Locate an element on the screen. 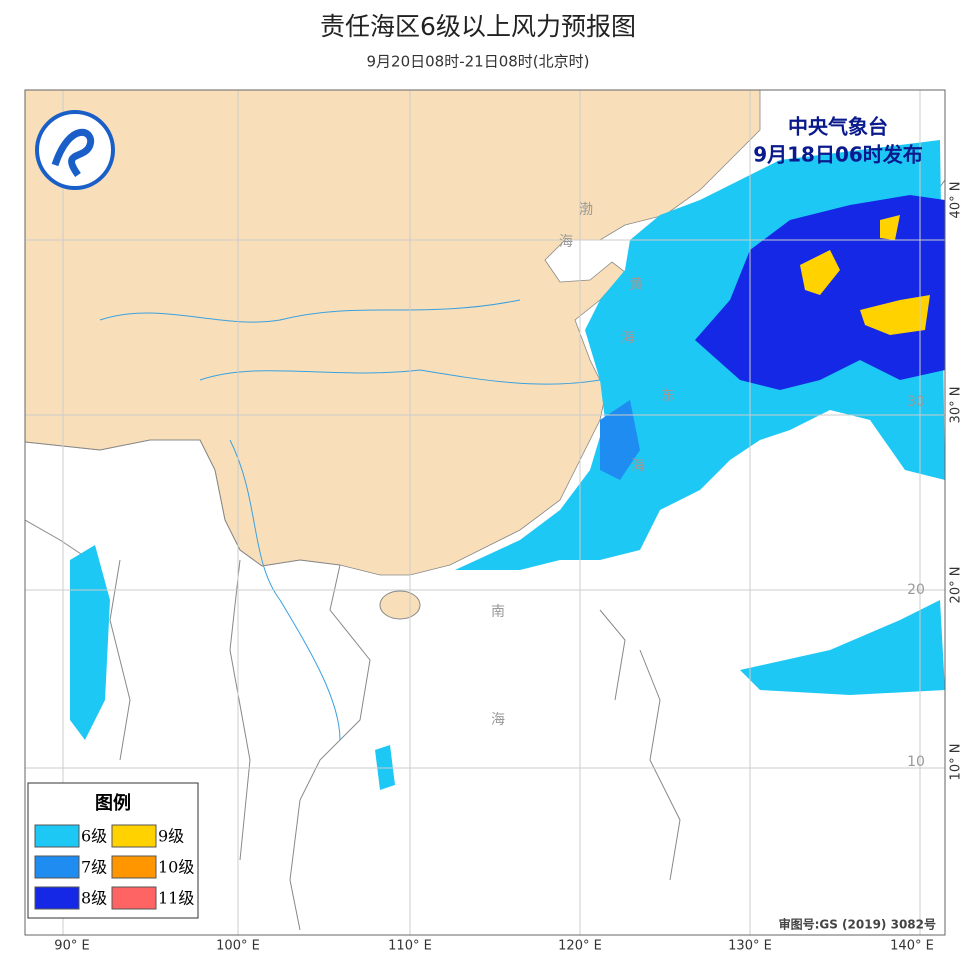 Image resolution: width=969 pixels, height=966 pixels. longitude-label: 110° E is located at coordinates (410, 946).